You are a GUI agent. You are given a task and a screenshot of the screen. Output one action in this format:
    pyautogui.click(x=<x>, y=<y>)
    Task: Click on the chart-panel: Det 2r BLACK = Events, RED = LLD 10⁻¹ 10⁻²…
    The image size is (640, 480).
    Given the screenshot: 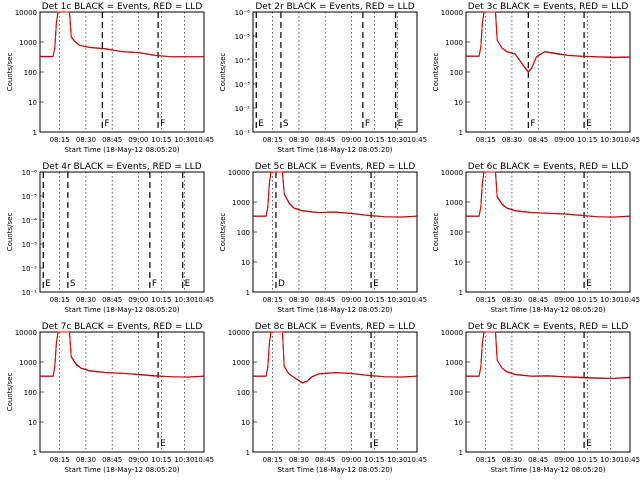 What is the action you would take?
    pyautogui.click(x=323, y=78)
    